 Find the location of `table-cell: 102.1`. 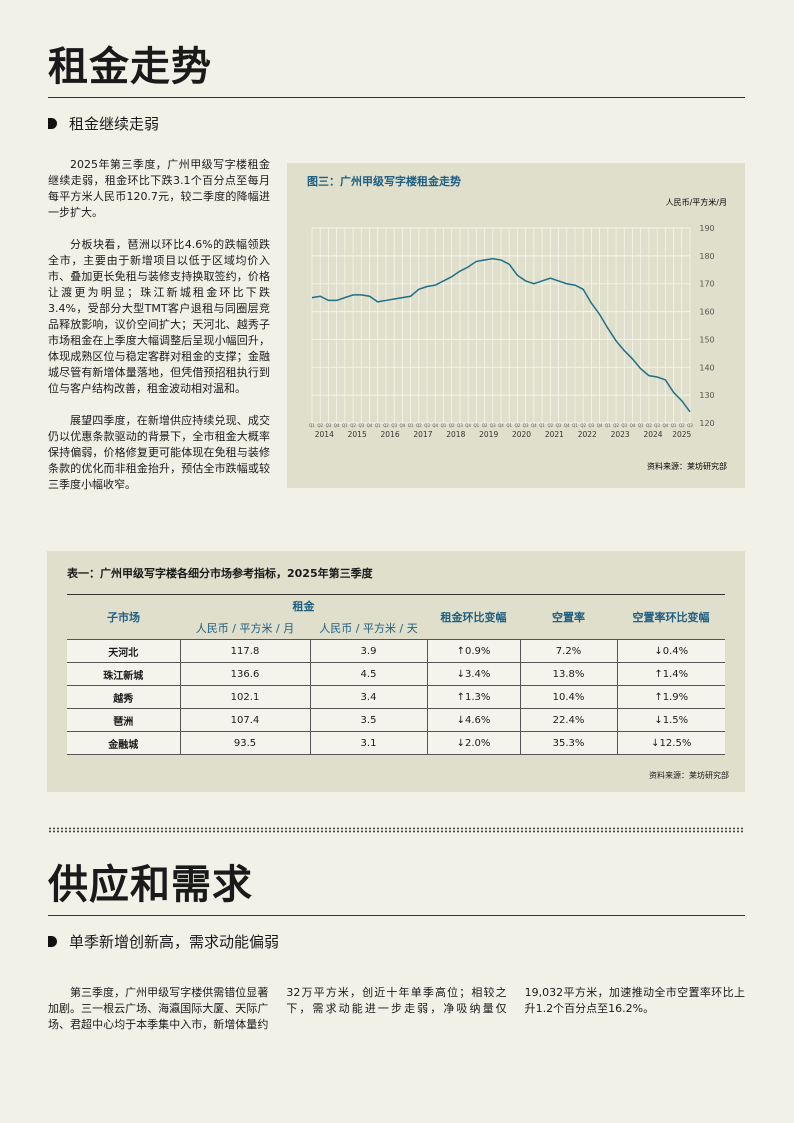

table-cell: 102.1 is located at coordinates (245, 697).